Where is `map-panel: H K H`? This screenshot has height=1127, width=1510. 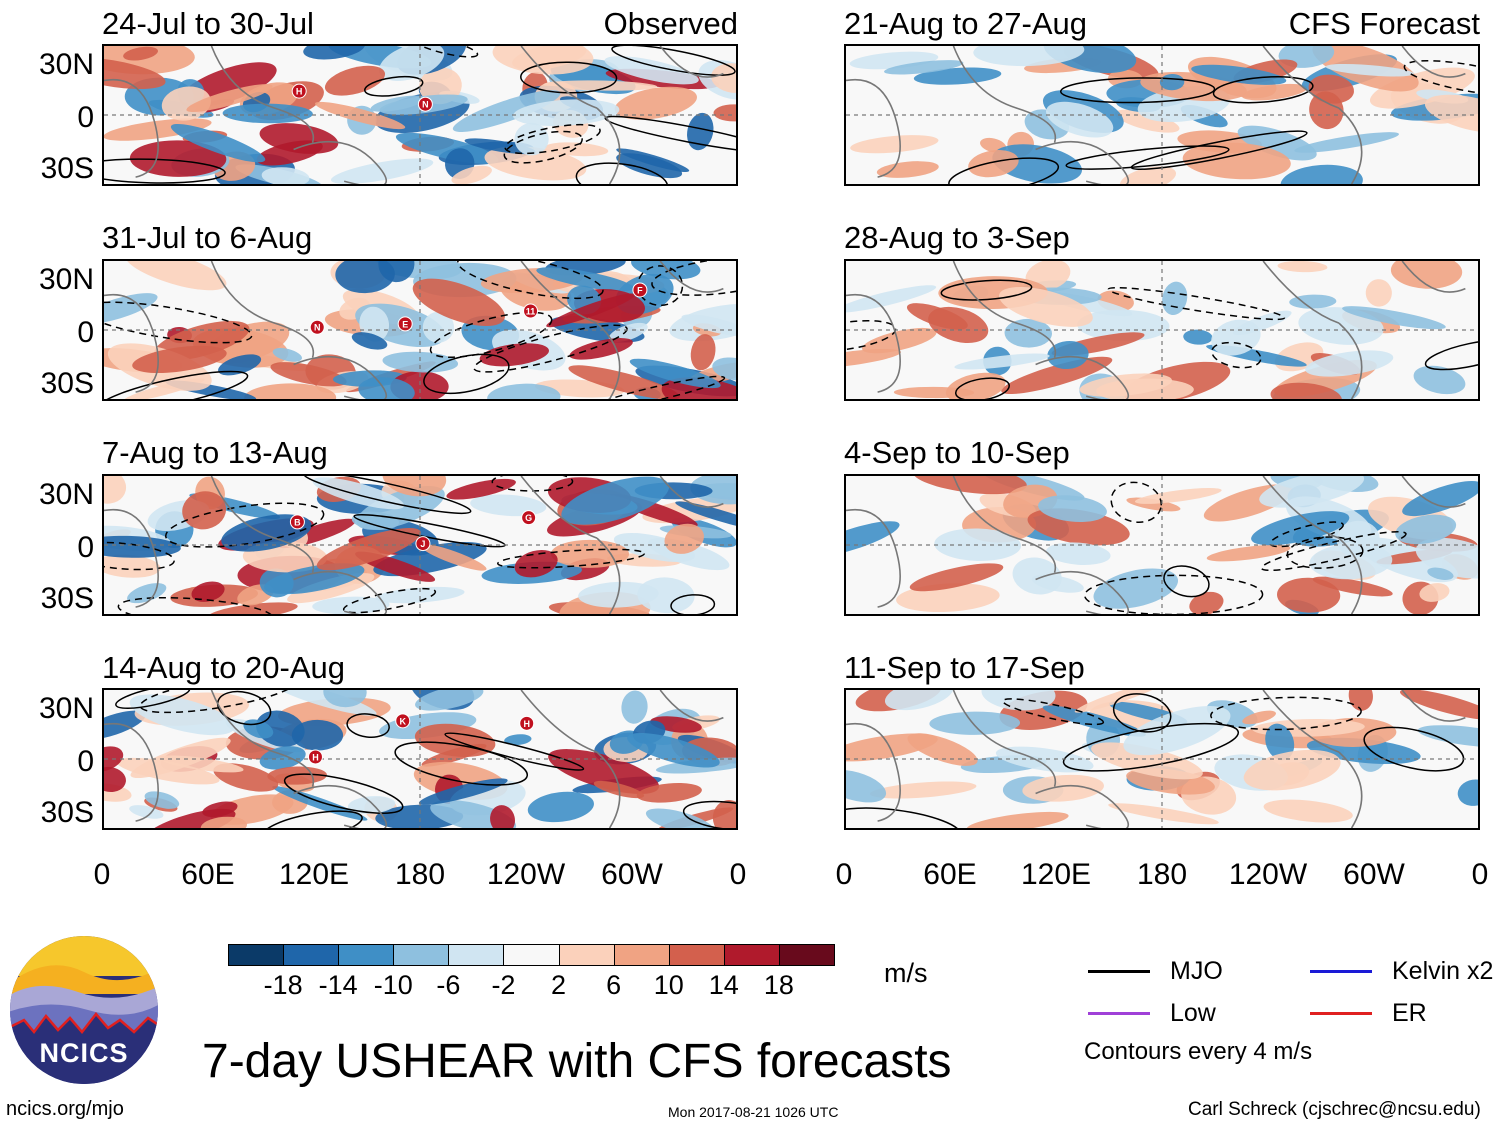
map-panel: H K H is located at coordinates (420, 759).